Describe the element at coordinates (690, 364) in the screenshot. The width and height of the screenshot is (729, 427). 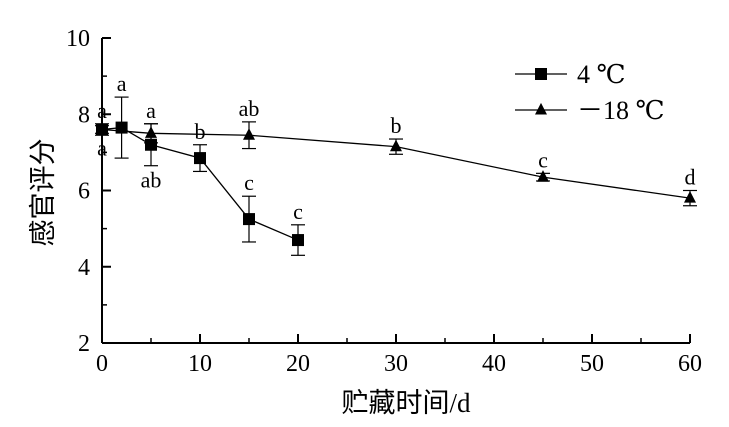
I see `x-tick-label: 60` at that location.